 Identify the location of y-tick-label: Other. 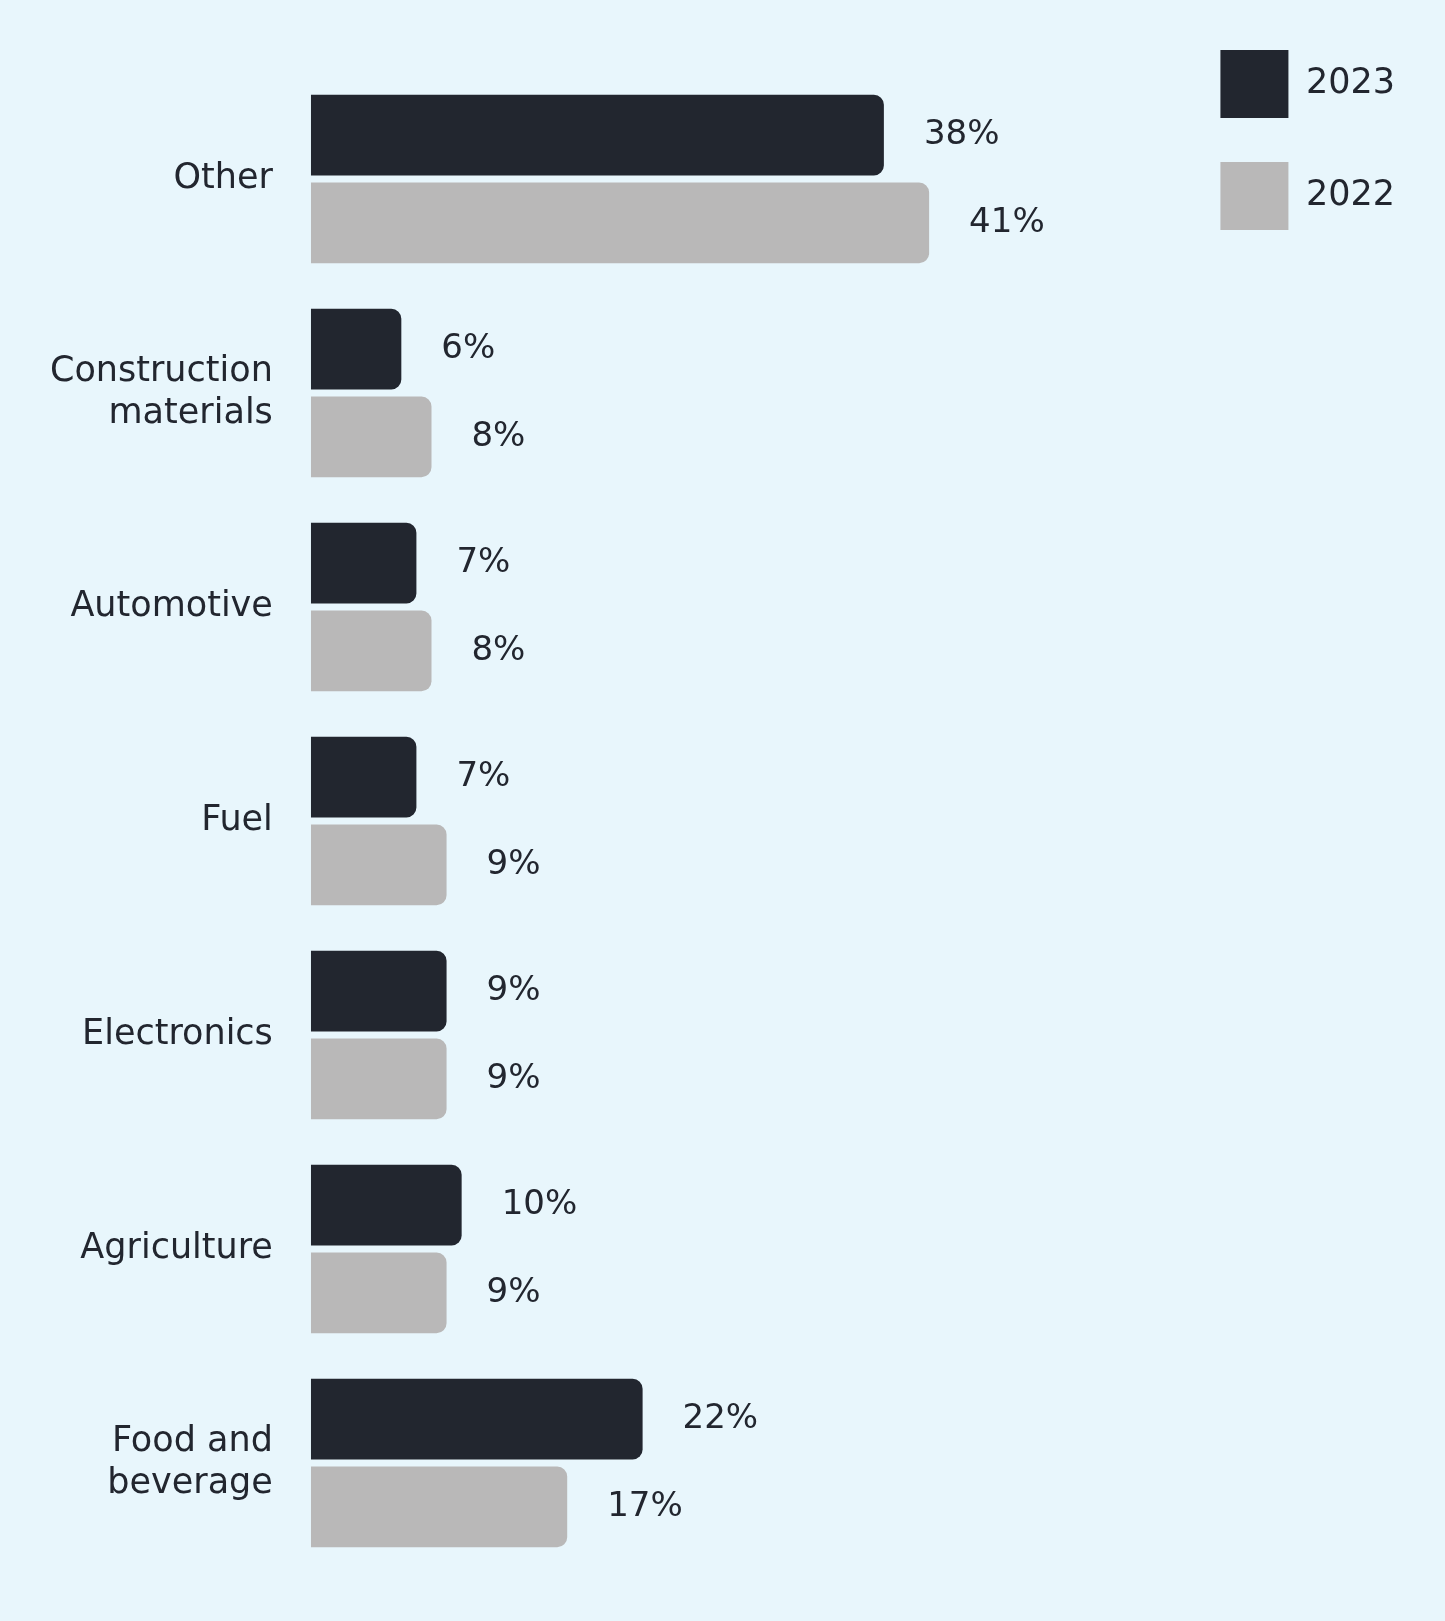
(223, 176).